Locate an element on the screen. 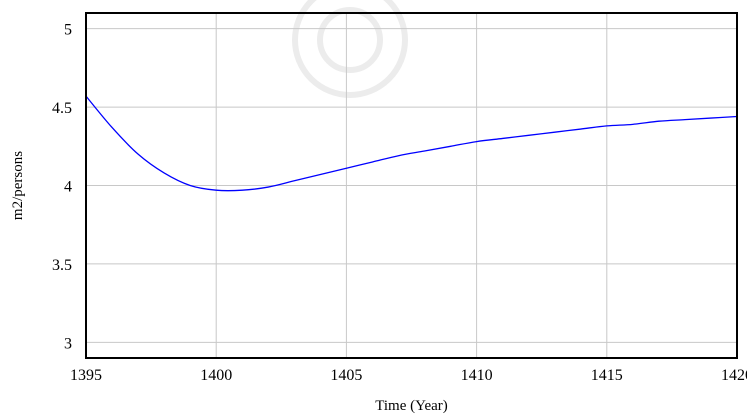  y-axis-title: m2/persons is located at coordinates (18, 185).